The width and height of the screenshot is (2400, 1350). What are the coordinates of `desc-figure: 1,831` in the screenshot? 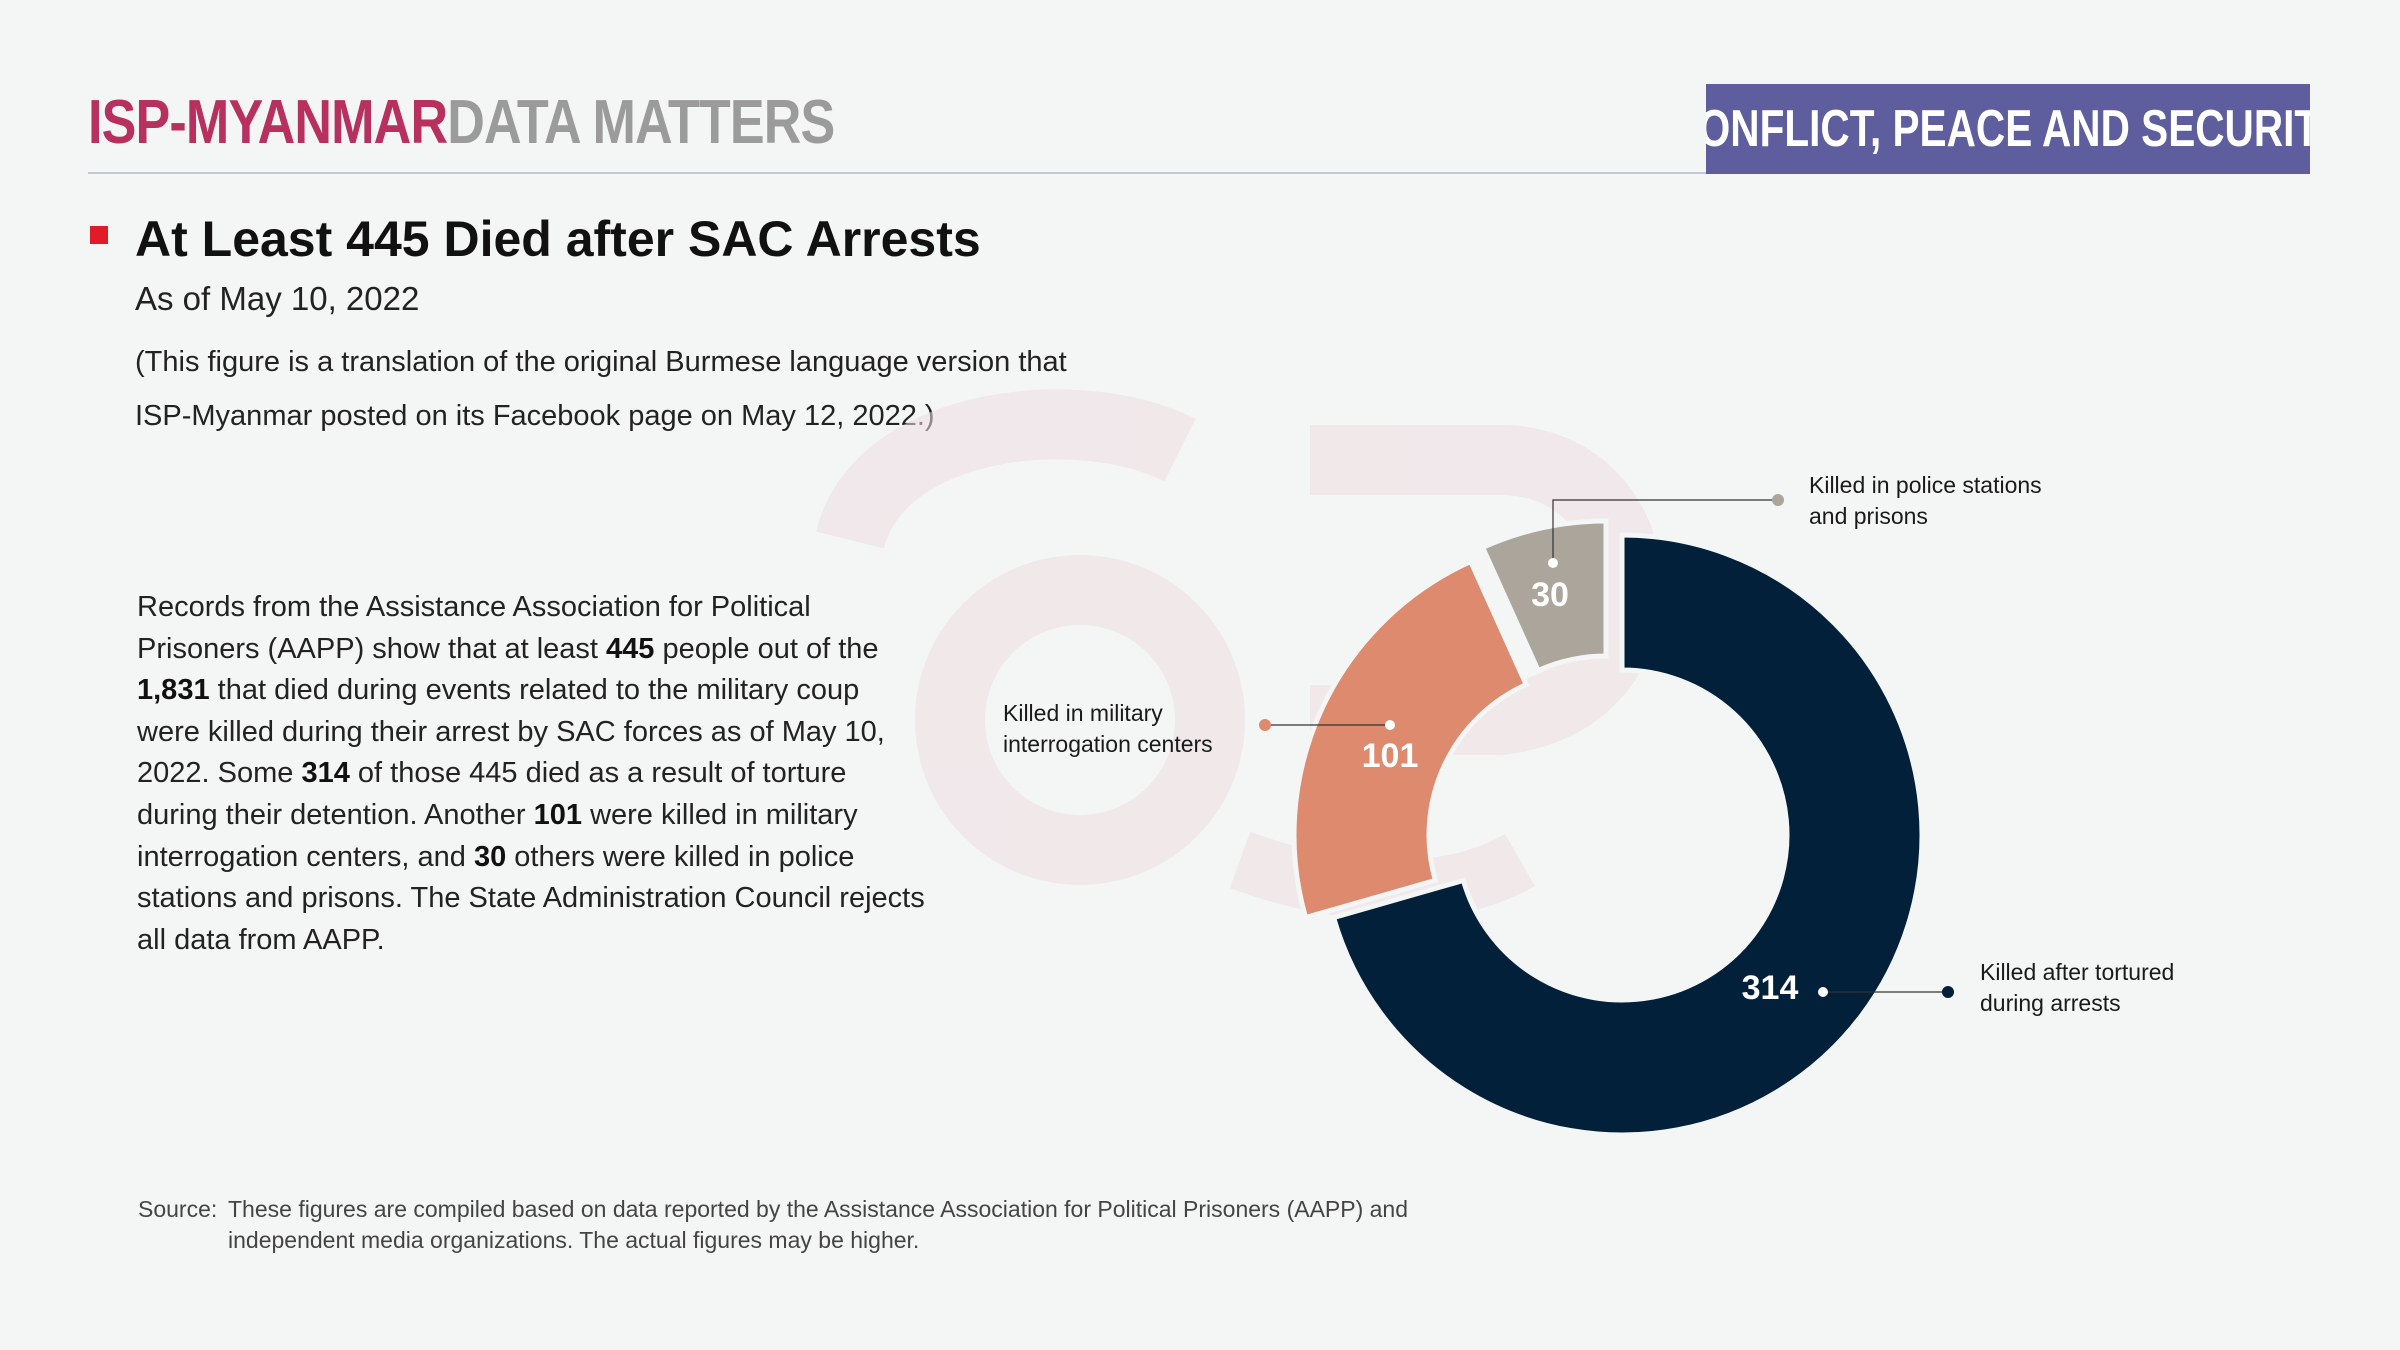 It's located at (173, 690).